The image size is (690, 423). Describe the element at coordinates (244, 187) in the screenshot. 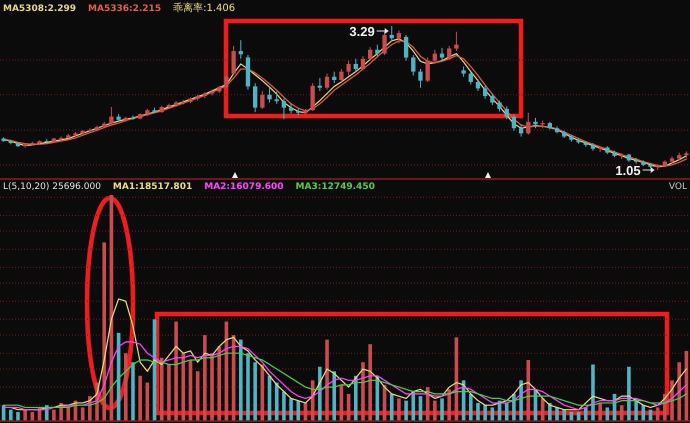

I see `text: MA2:16079.600` at that location.